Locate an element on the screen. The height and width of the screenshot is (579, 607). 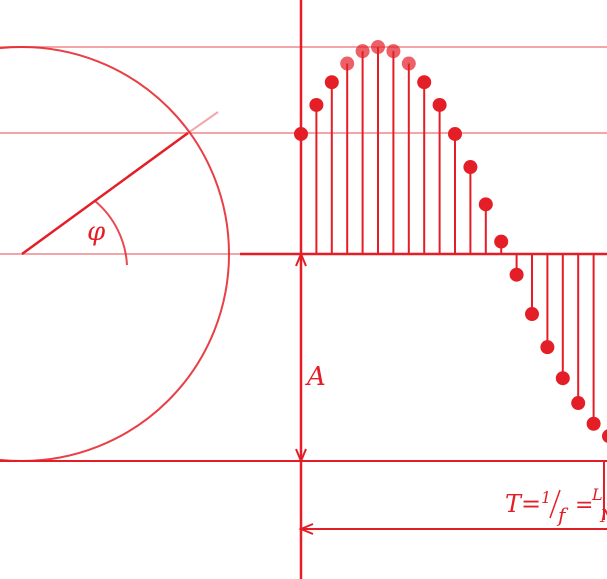
phasor-radius is located at coordinates (105, 193).